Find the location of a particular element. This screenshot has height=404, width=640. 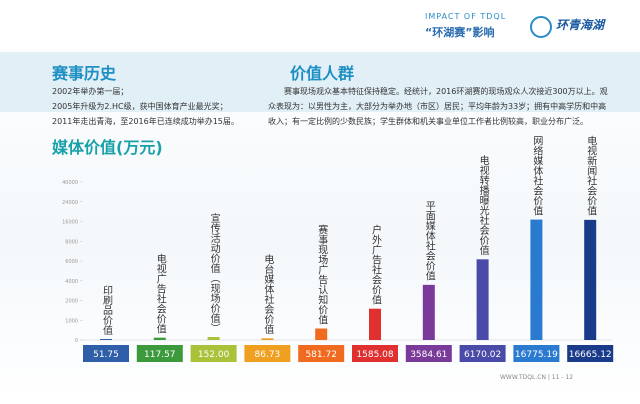

history-line: 2011年走出青海，至2016年已连续成功举办15届。 is located at coordinates (145, 121).